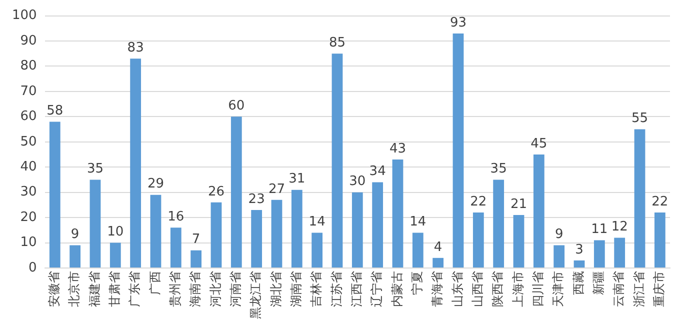  What do you see at coordinates (578, 283) in the screenshot?
I see `x-tick-label: 西藏` at bounding box center [578, 283].